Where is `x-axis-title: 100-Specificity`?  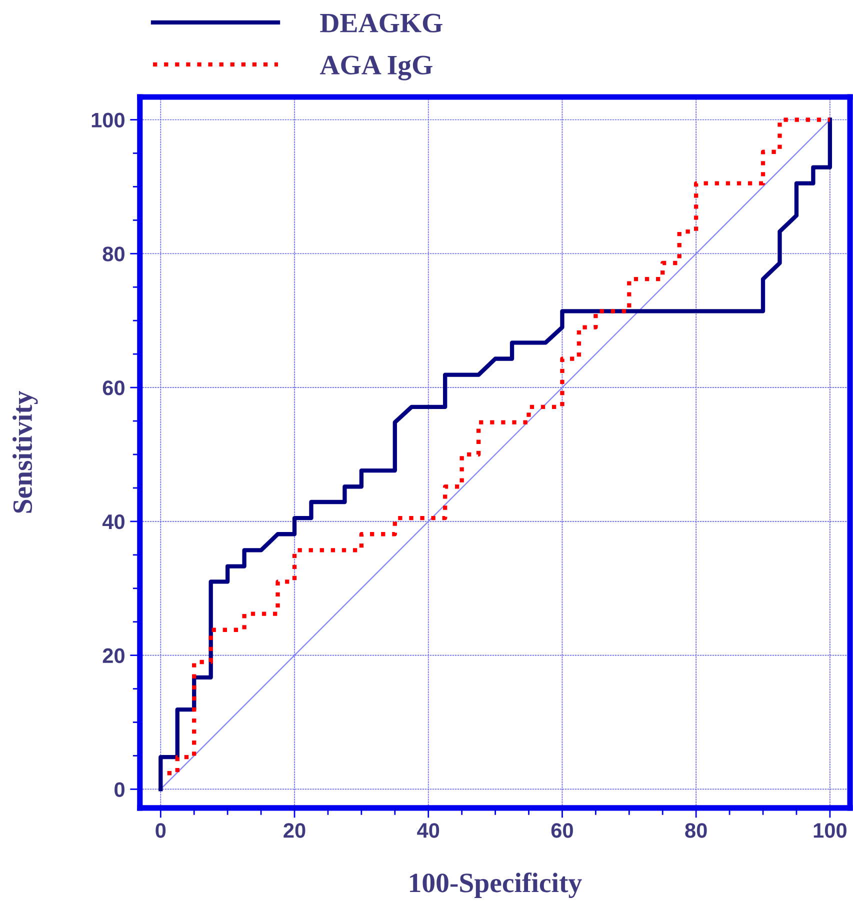
x-axis-title: 100-Specificity is located at coordinates (496, 885).